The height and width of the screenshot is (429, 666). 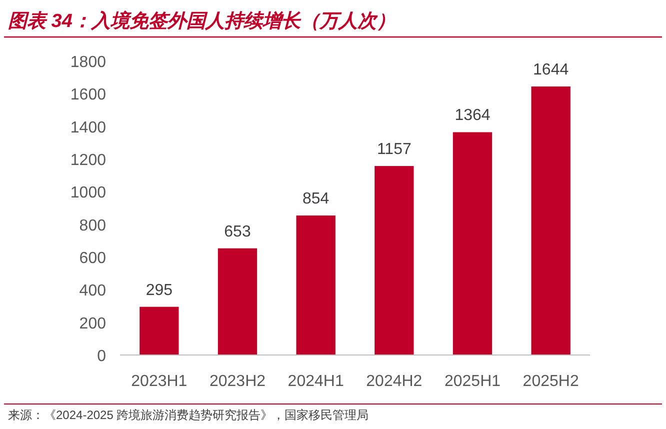 I want to click on x-tick-label: 2023H1, so click(x=159, y=381).